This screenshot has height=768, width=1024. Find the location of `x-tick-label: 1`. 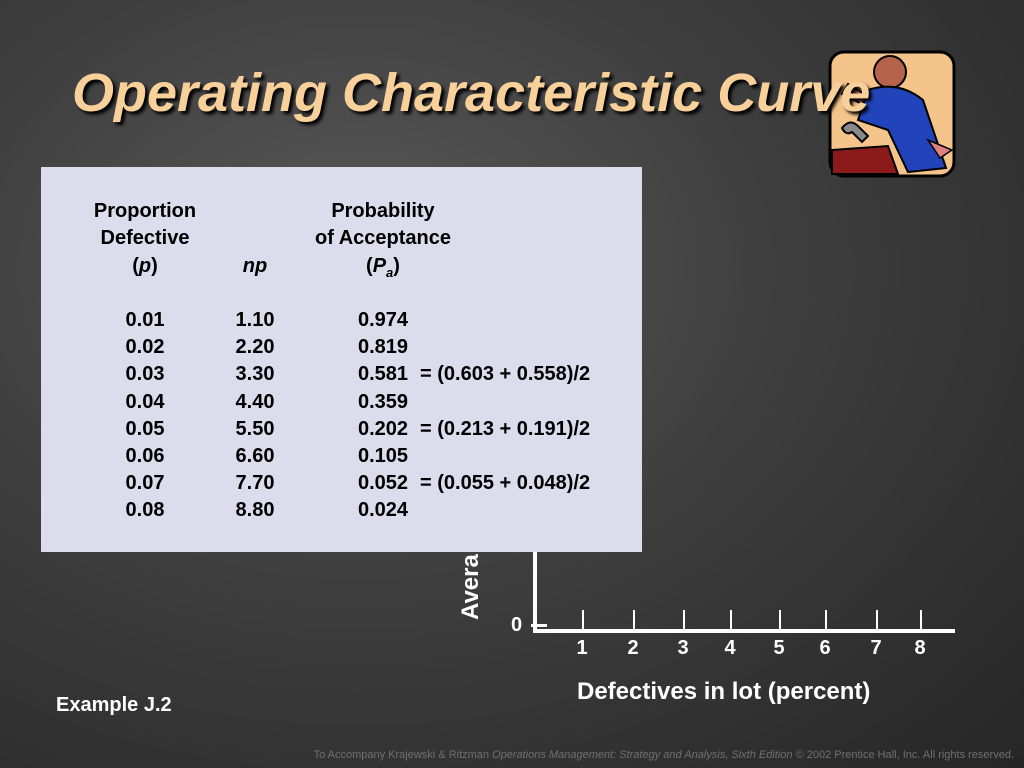

x-tick-label: 1 is located at coordinates (582, 648).